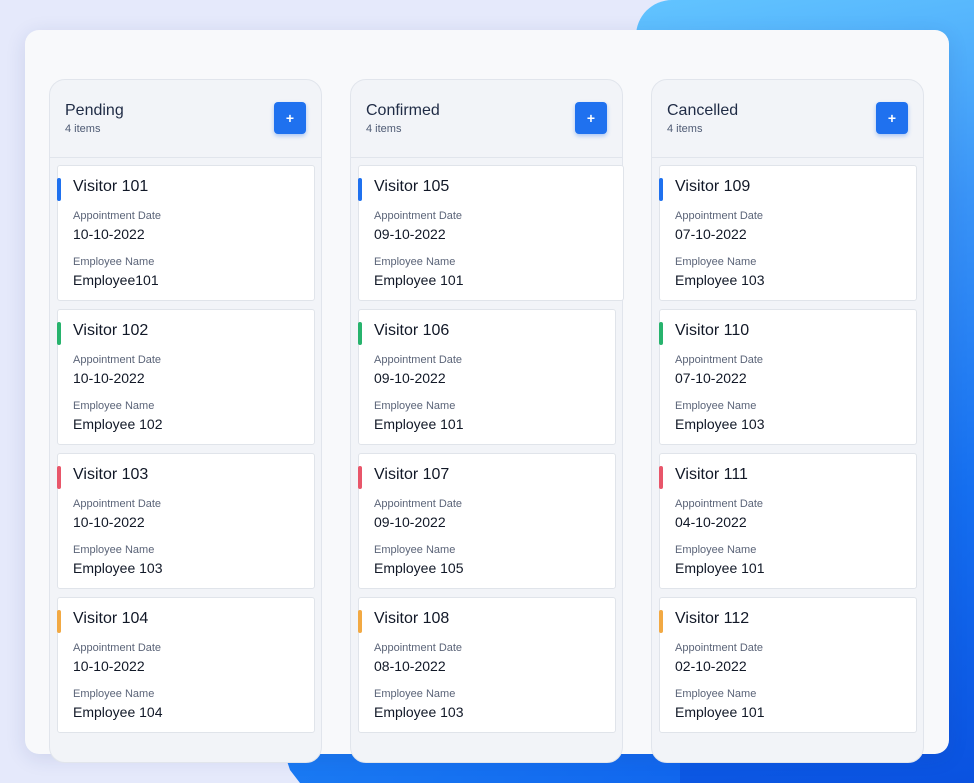 Image resolution: width=974 pixels, height=783 pixels. Describe the element at coordinates (94, 110) in the screenshot. I see `column-title: Pending` at that location.